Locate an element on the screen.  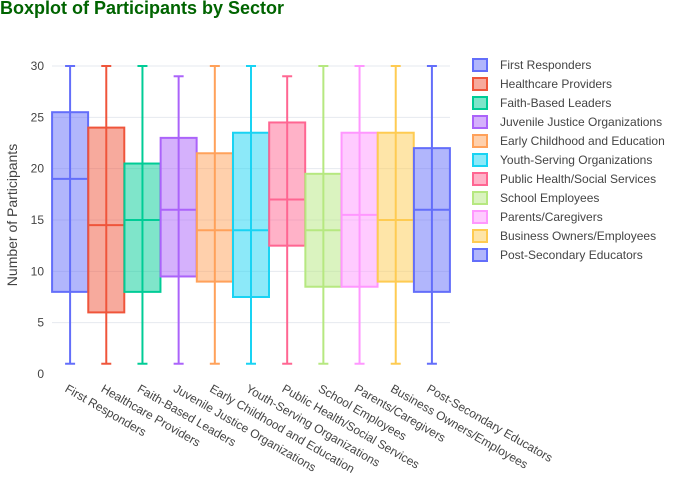
y-tick-label: 15 is located at coordinates (38, 220).